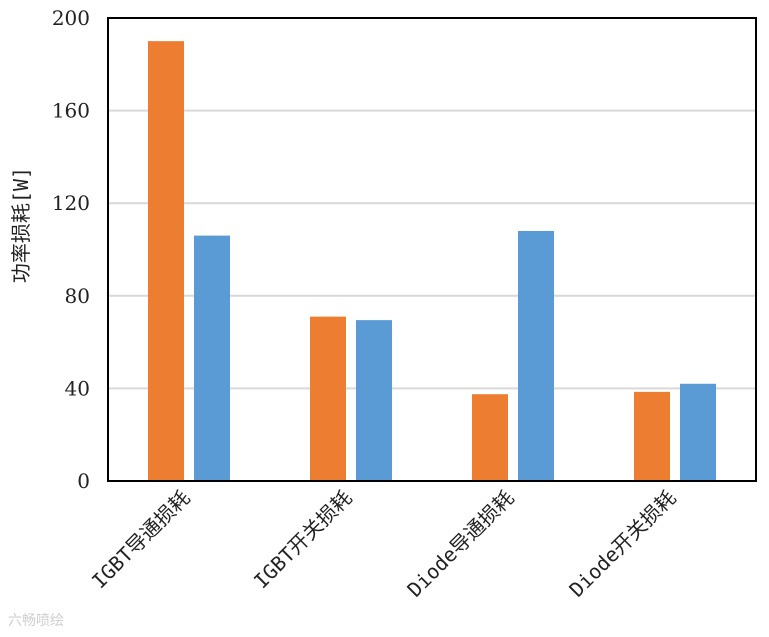 The height and width of the screenshot is (637, 769). I want to click on x-tick-label: IGBT导通损耗, so click(141, 540).